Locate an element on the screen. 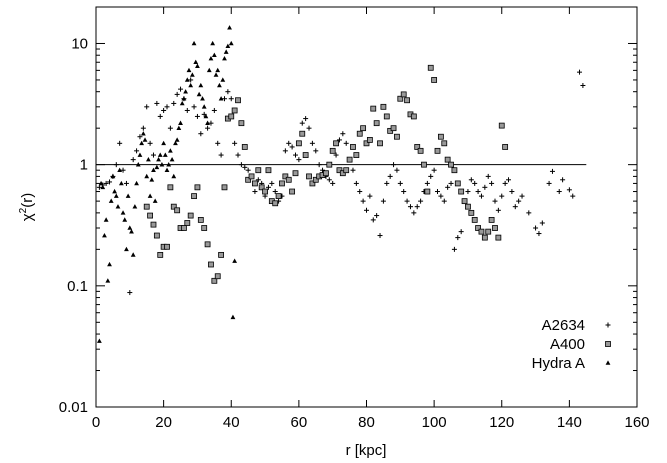 The width and height of the screenshot is (667, 463). x-tick-label-6: 120 is located at coordinates (501, 422).